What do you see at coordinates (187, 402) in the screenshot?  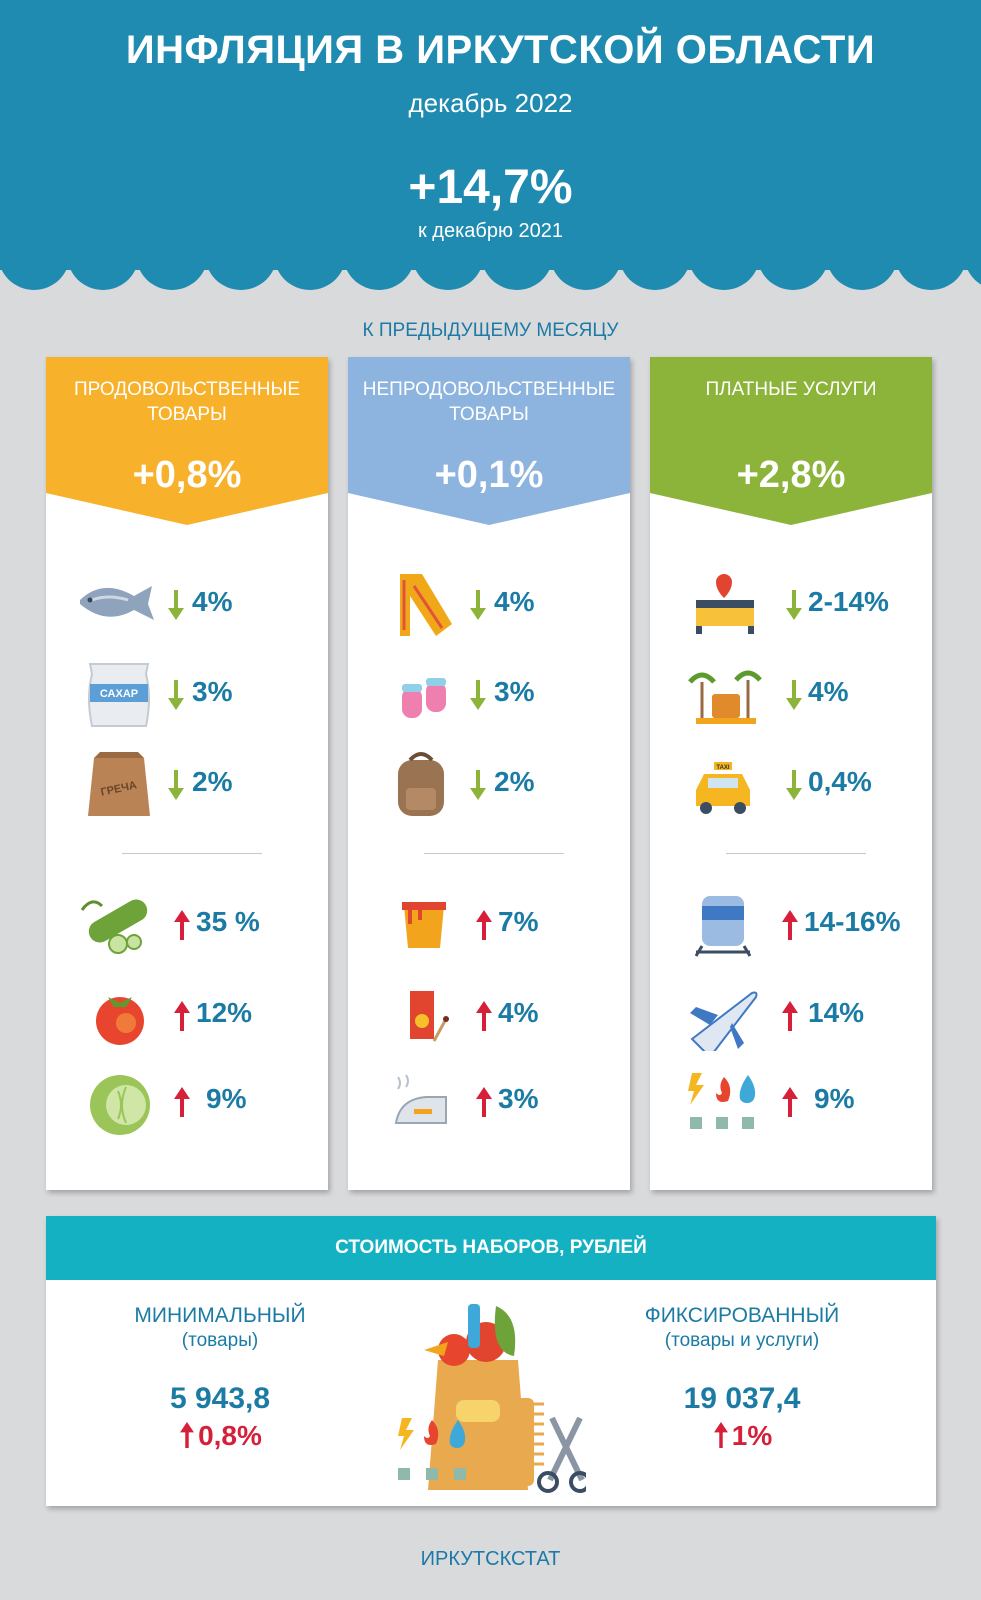 I see `card-title: ПРОДОВОЛЬСТВЕННЫЕ ТОВАРЫ` at bounding box center [187, 402].